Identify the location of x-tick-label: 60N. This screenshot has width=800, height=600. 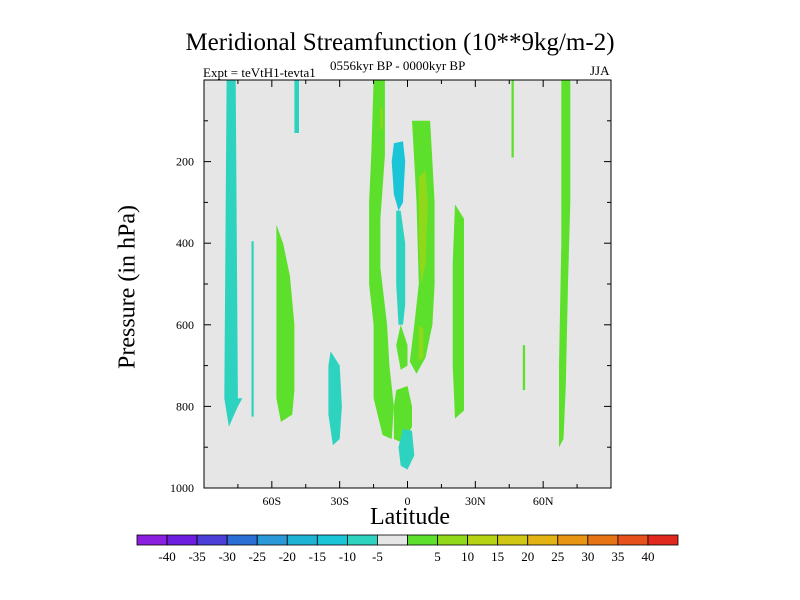
(543, 501).